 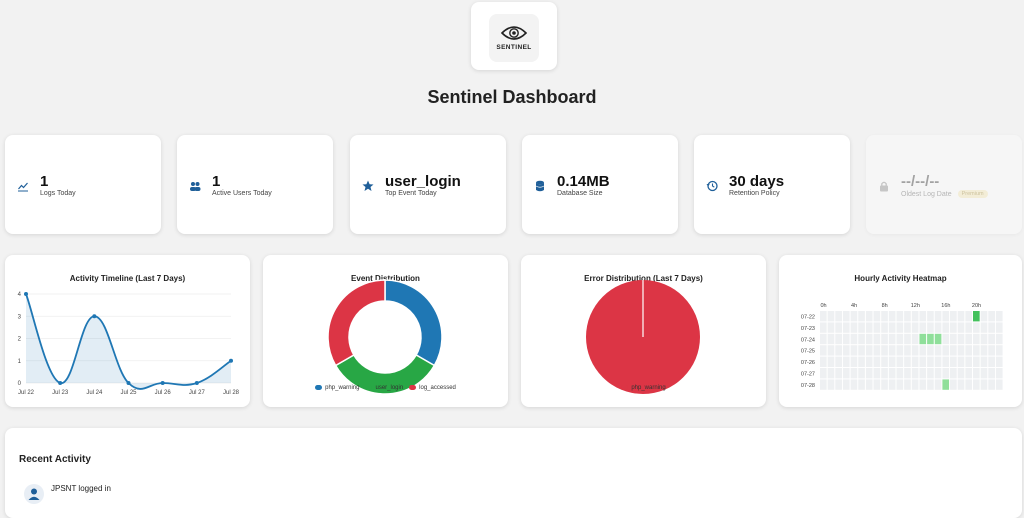 What do you see at coordinates (972, 194) in the screenshot?
I see `premium-badge: Premium` at bounding box center [972, 194].